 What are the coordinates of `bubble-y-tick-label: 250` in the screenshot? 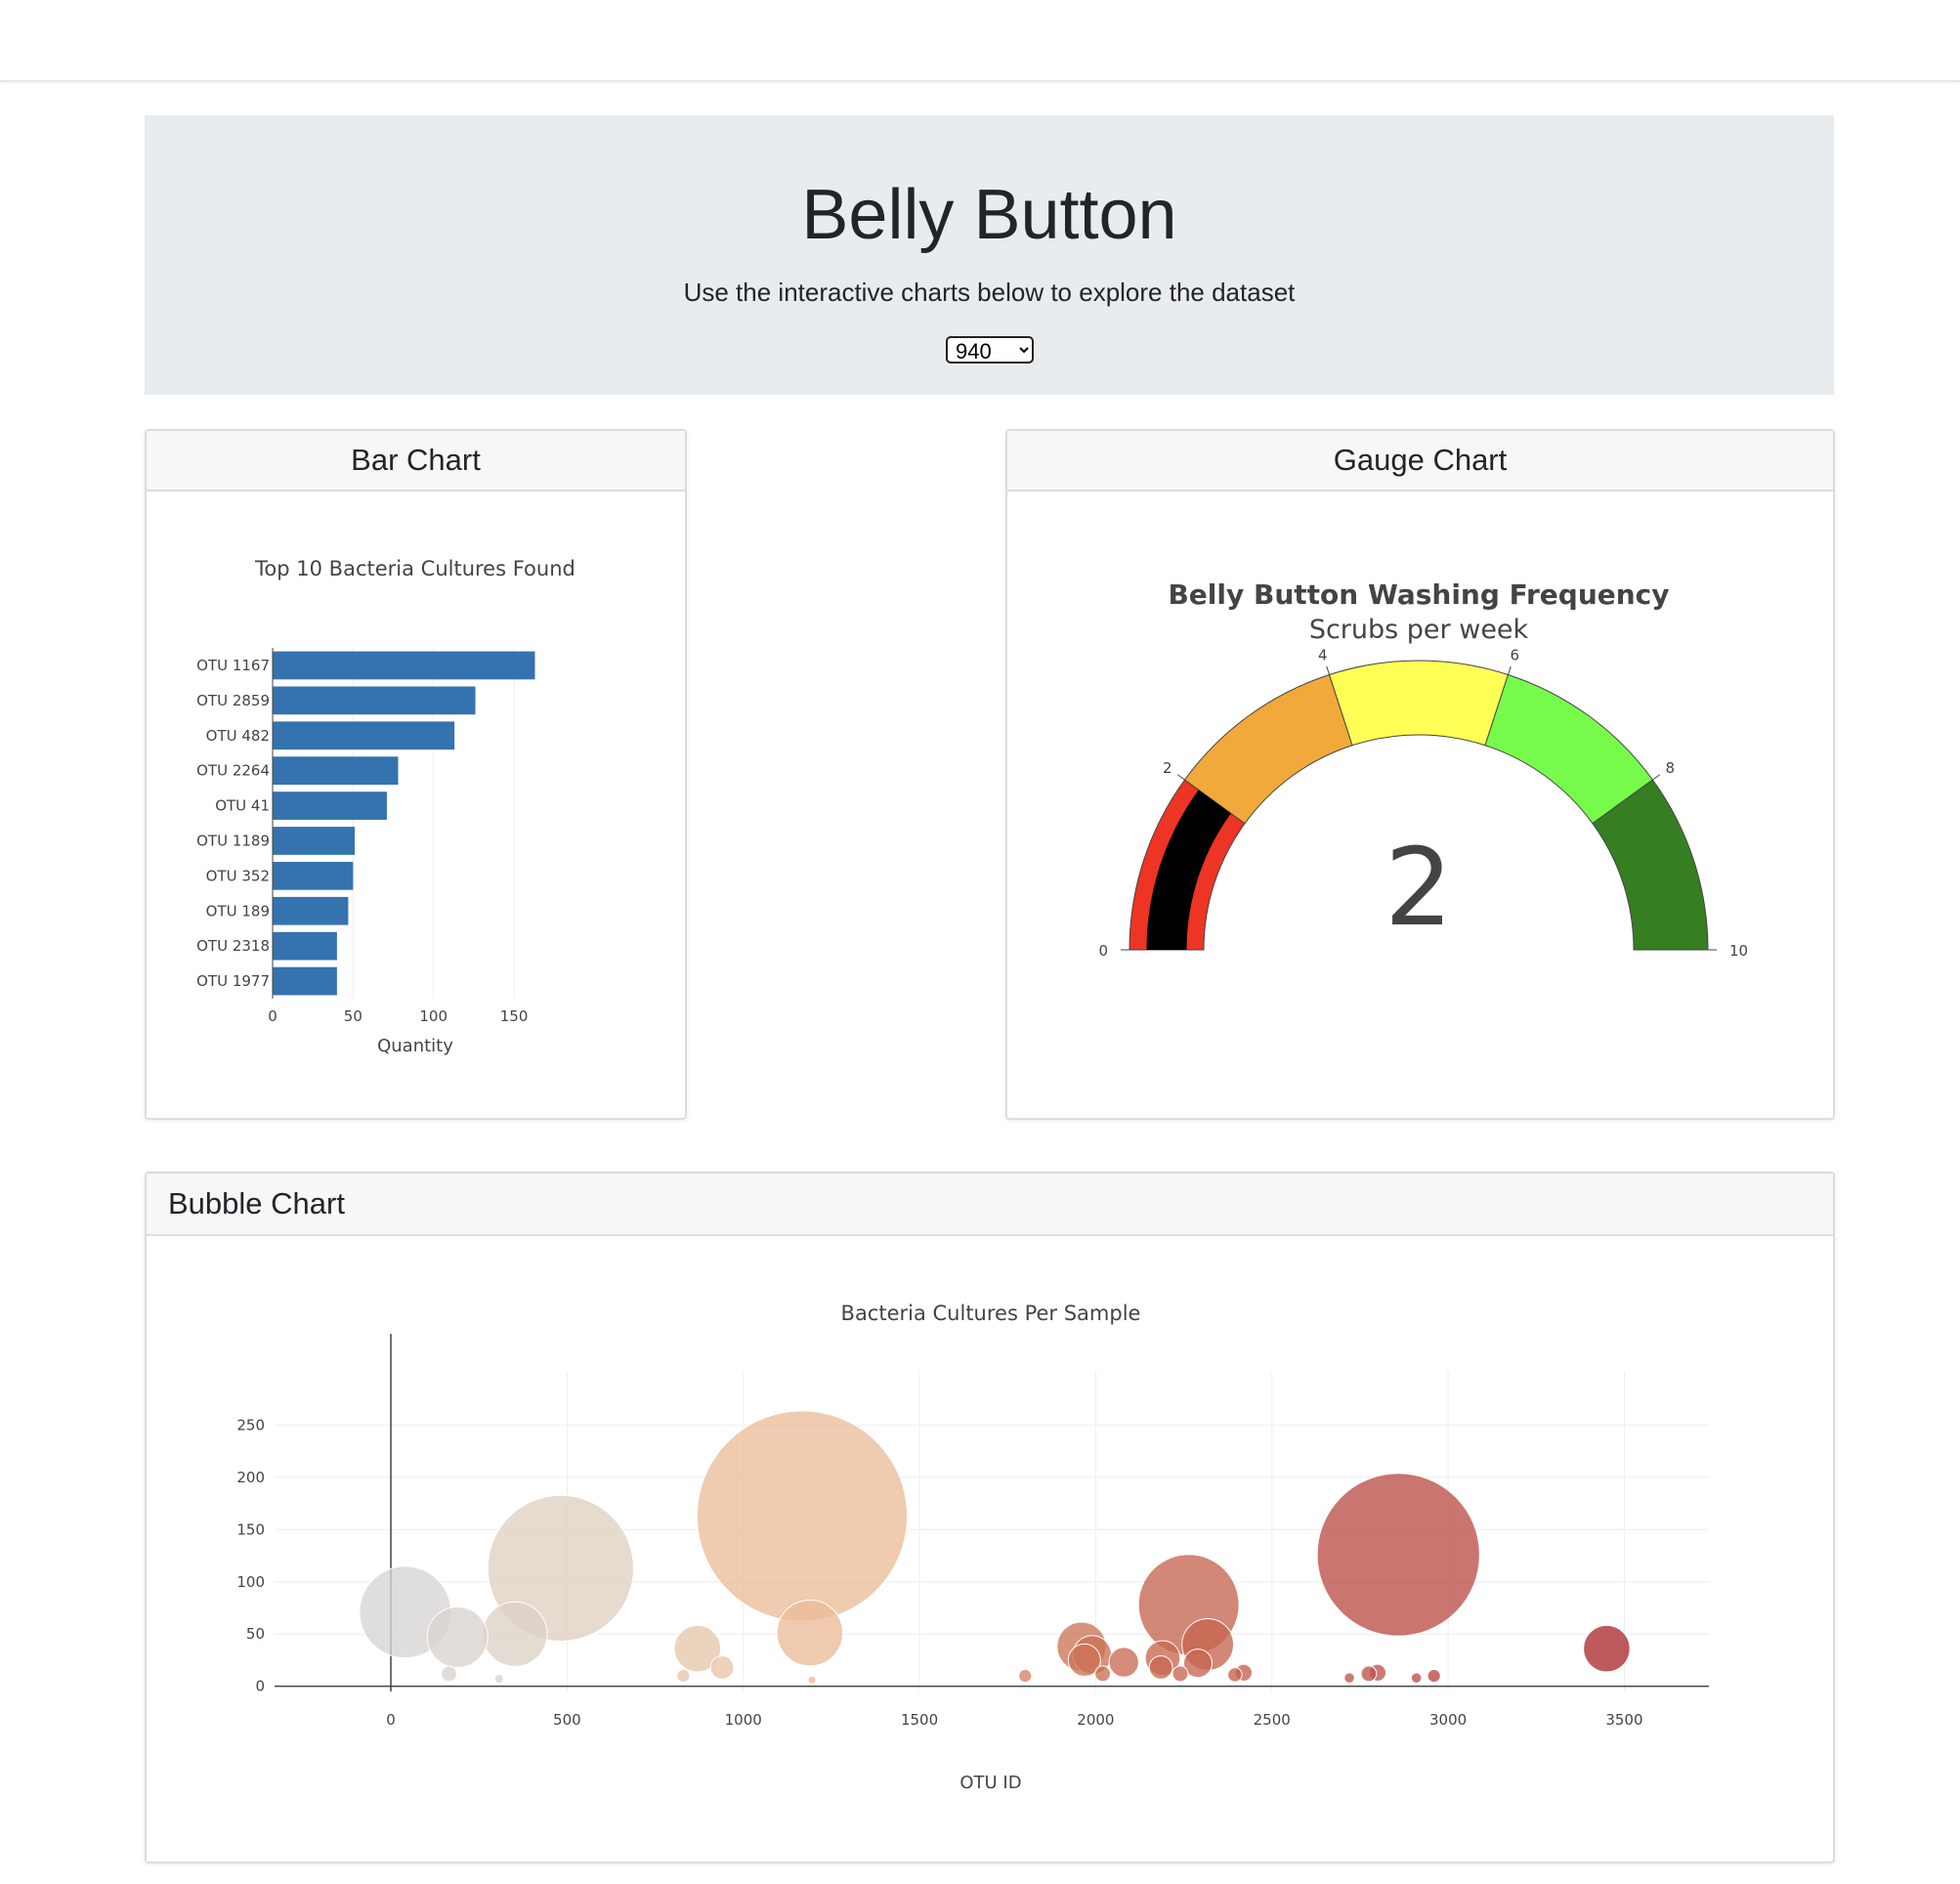 It's located at (250, 1425).